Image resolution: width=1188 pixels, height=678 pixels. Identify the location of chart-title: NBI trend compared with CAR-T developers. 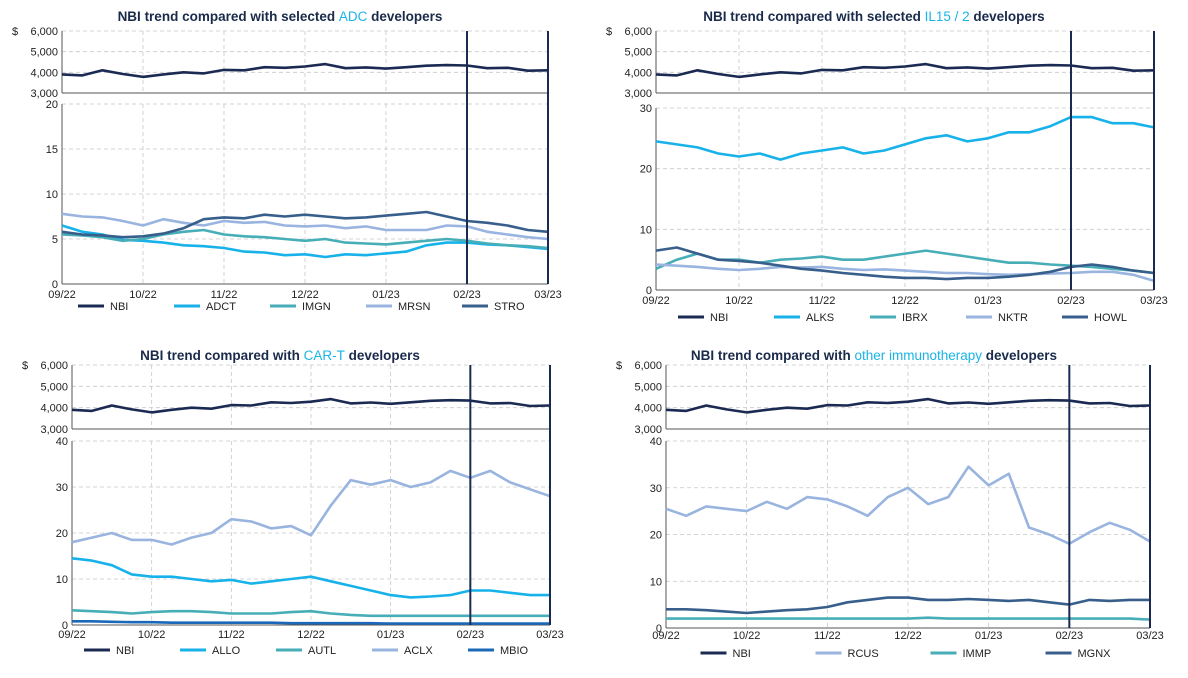
(280, 355).